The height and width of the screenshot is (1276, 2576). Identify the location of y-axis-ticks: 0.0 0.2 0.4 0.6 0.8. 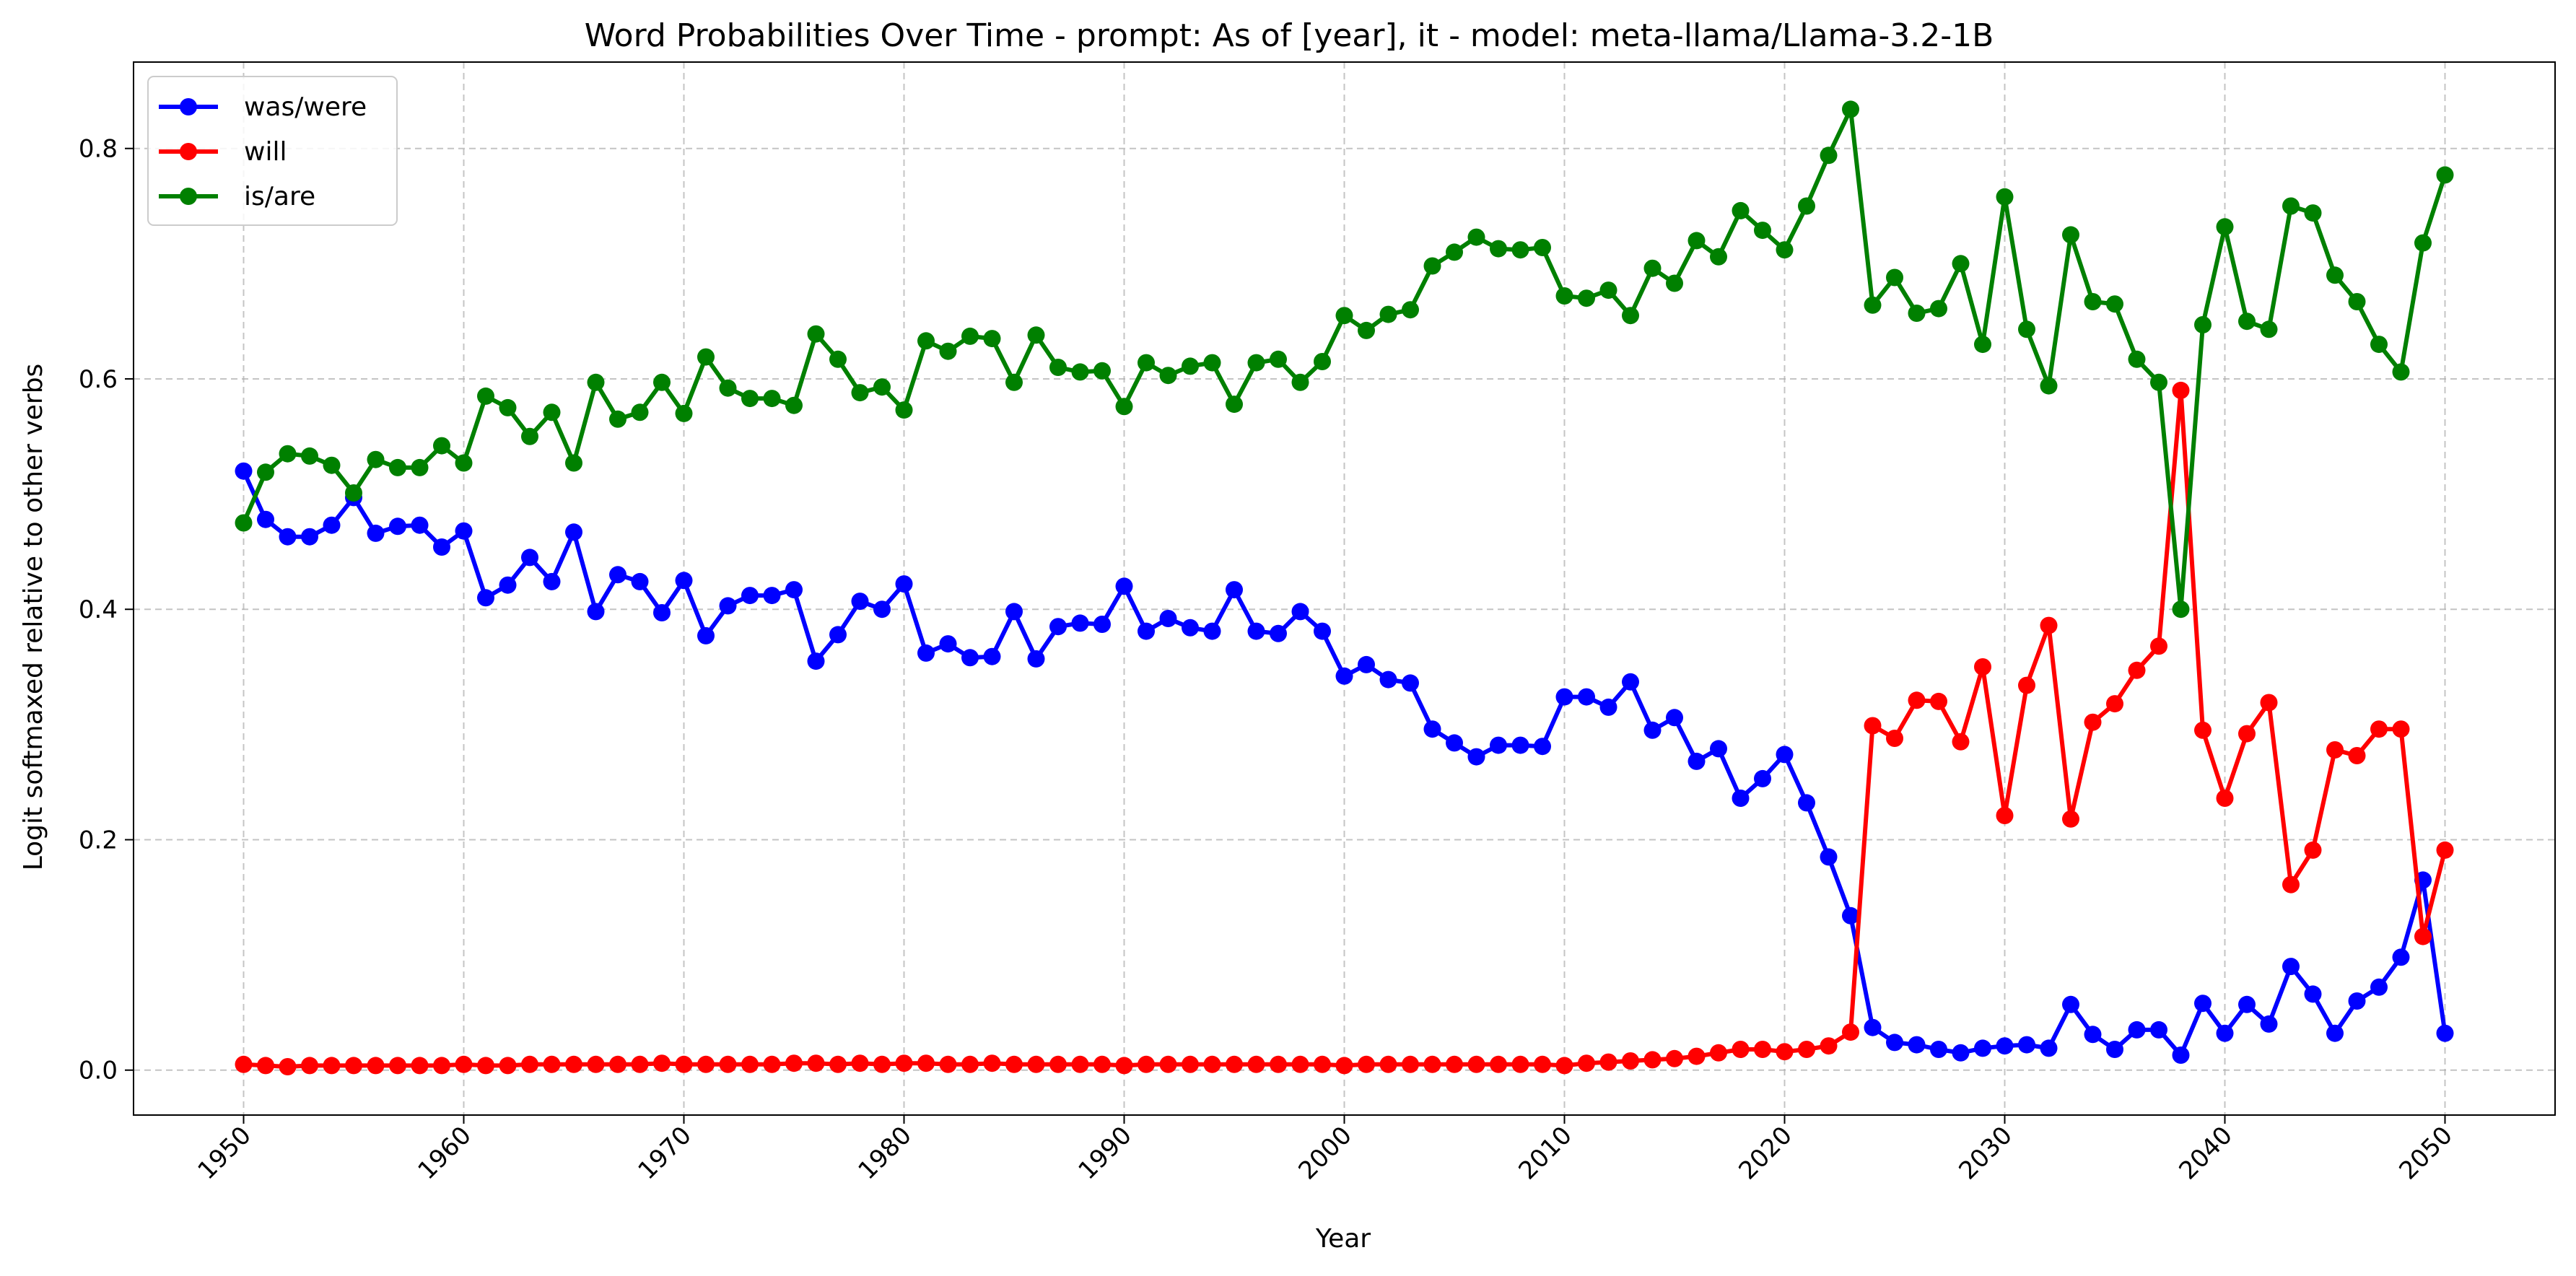
(106, 610).